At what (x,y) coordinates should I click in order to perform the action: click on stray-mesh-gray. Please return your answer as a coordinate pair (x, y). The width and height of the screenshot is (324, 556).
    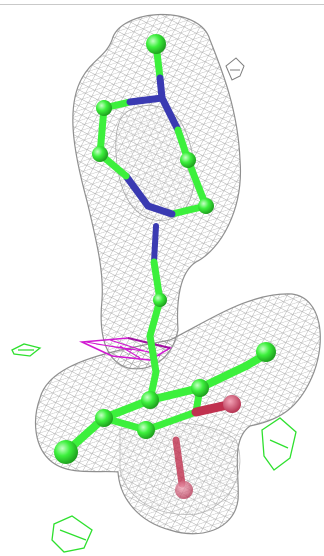
    Looking at the image, I should click on (235, 69).